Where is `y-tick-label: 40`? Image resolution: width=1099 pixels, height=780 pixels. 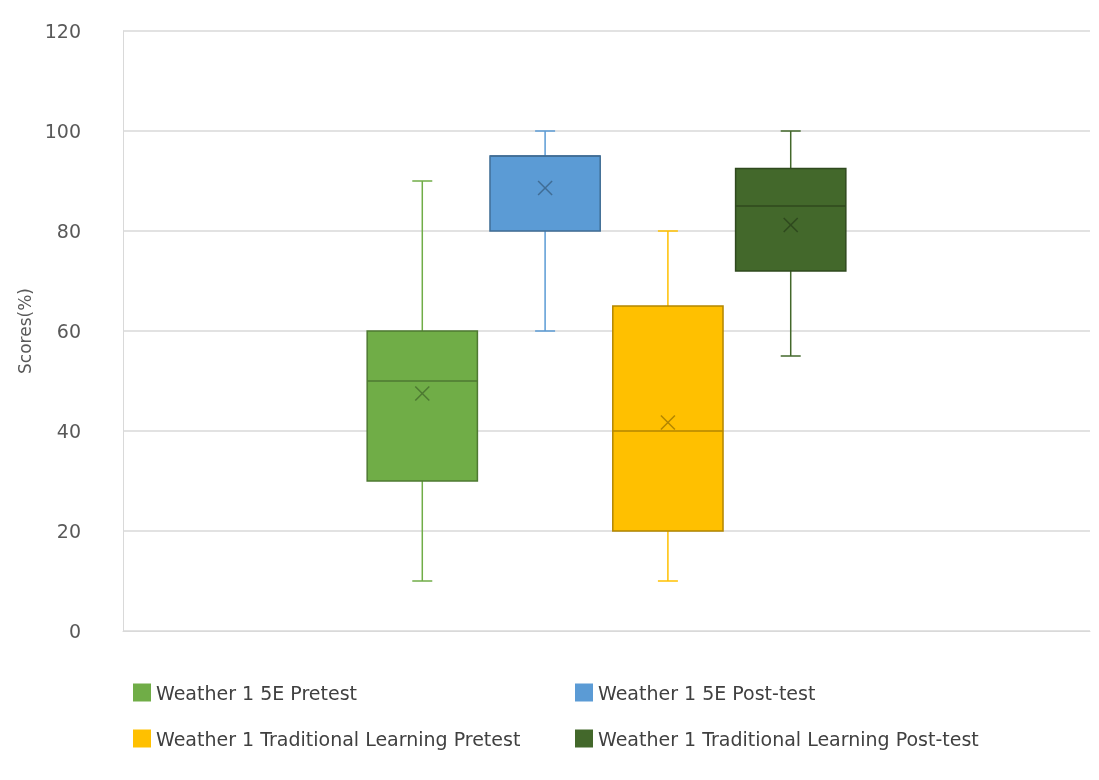 y-tick-label: 40 is located at coordinates (68, 431).